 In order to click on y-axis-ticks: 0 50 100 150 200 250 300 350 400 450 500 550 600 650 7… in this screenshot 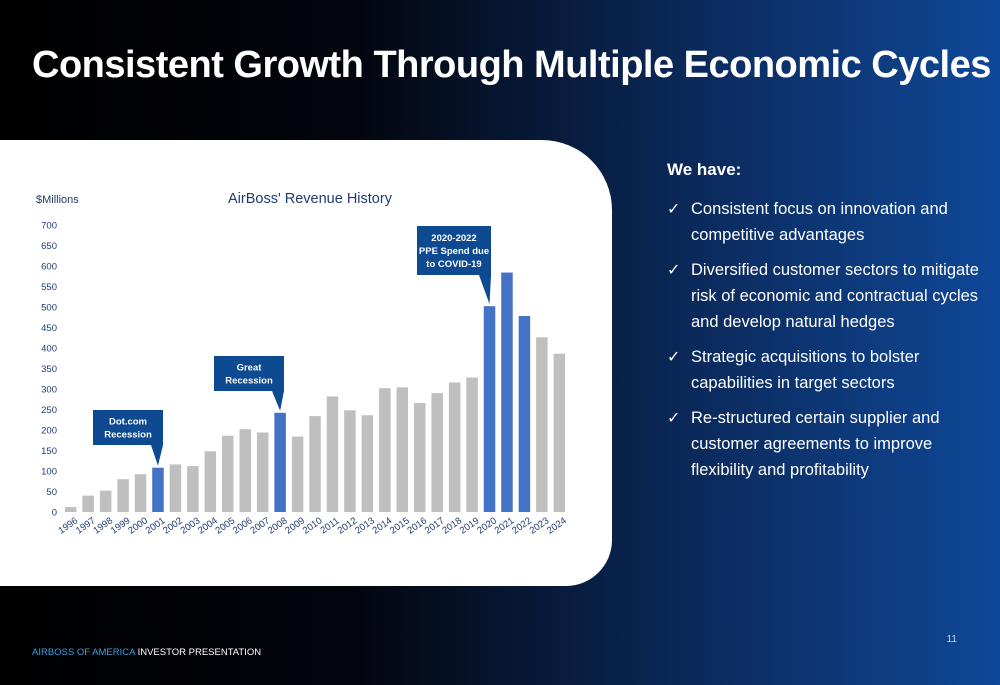, I will do `click(49, 370)`.